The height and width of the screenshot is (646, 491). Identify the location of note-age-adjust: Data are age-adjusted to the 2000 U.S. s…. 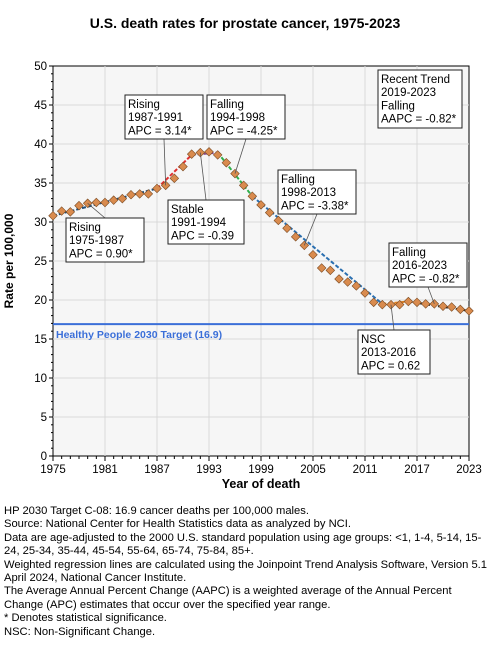
(243, 544).